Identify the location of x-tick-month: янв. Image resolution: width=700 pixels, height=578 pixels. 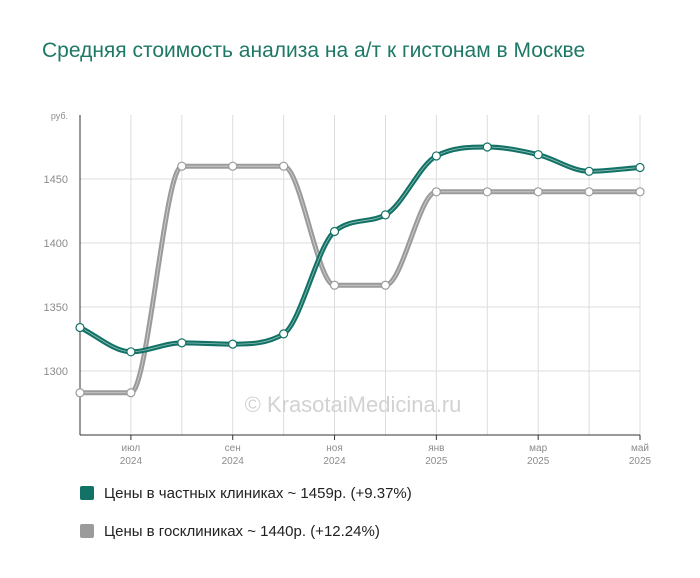
(436, 448).